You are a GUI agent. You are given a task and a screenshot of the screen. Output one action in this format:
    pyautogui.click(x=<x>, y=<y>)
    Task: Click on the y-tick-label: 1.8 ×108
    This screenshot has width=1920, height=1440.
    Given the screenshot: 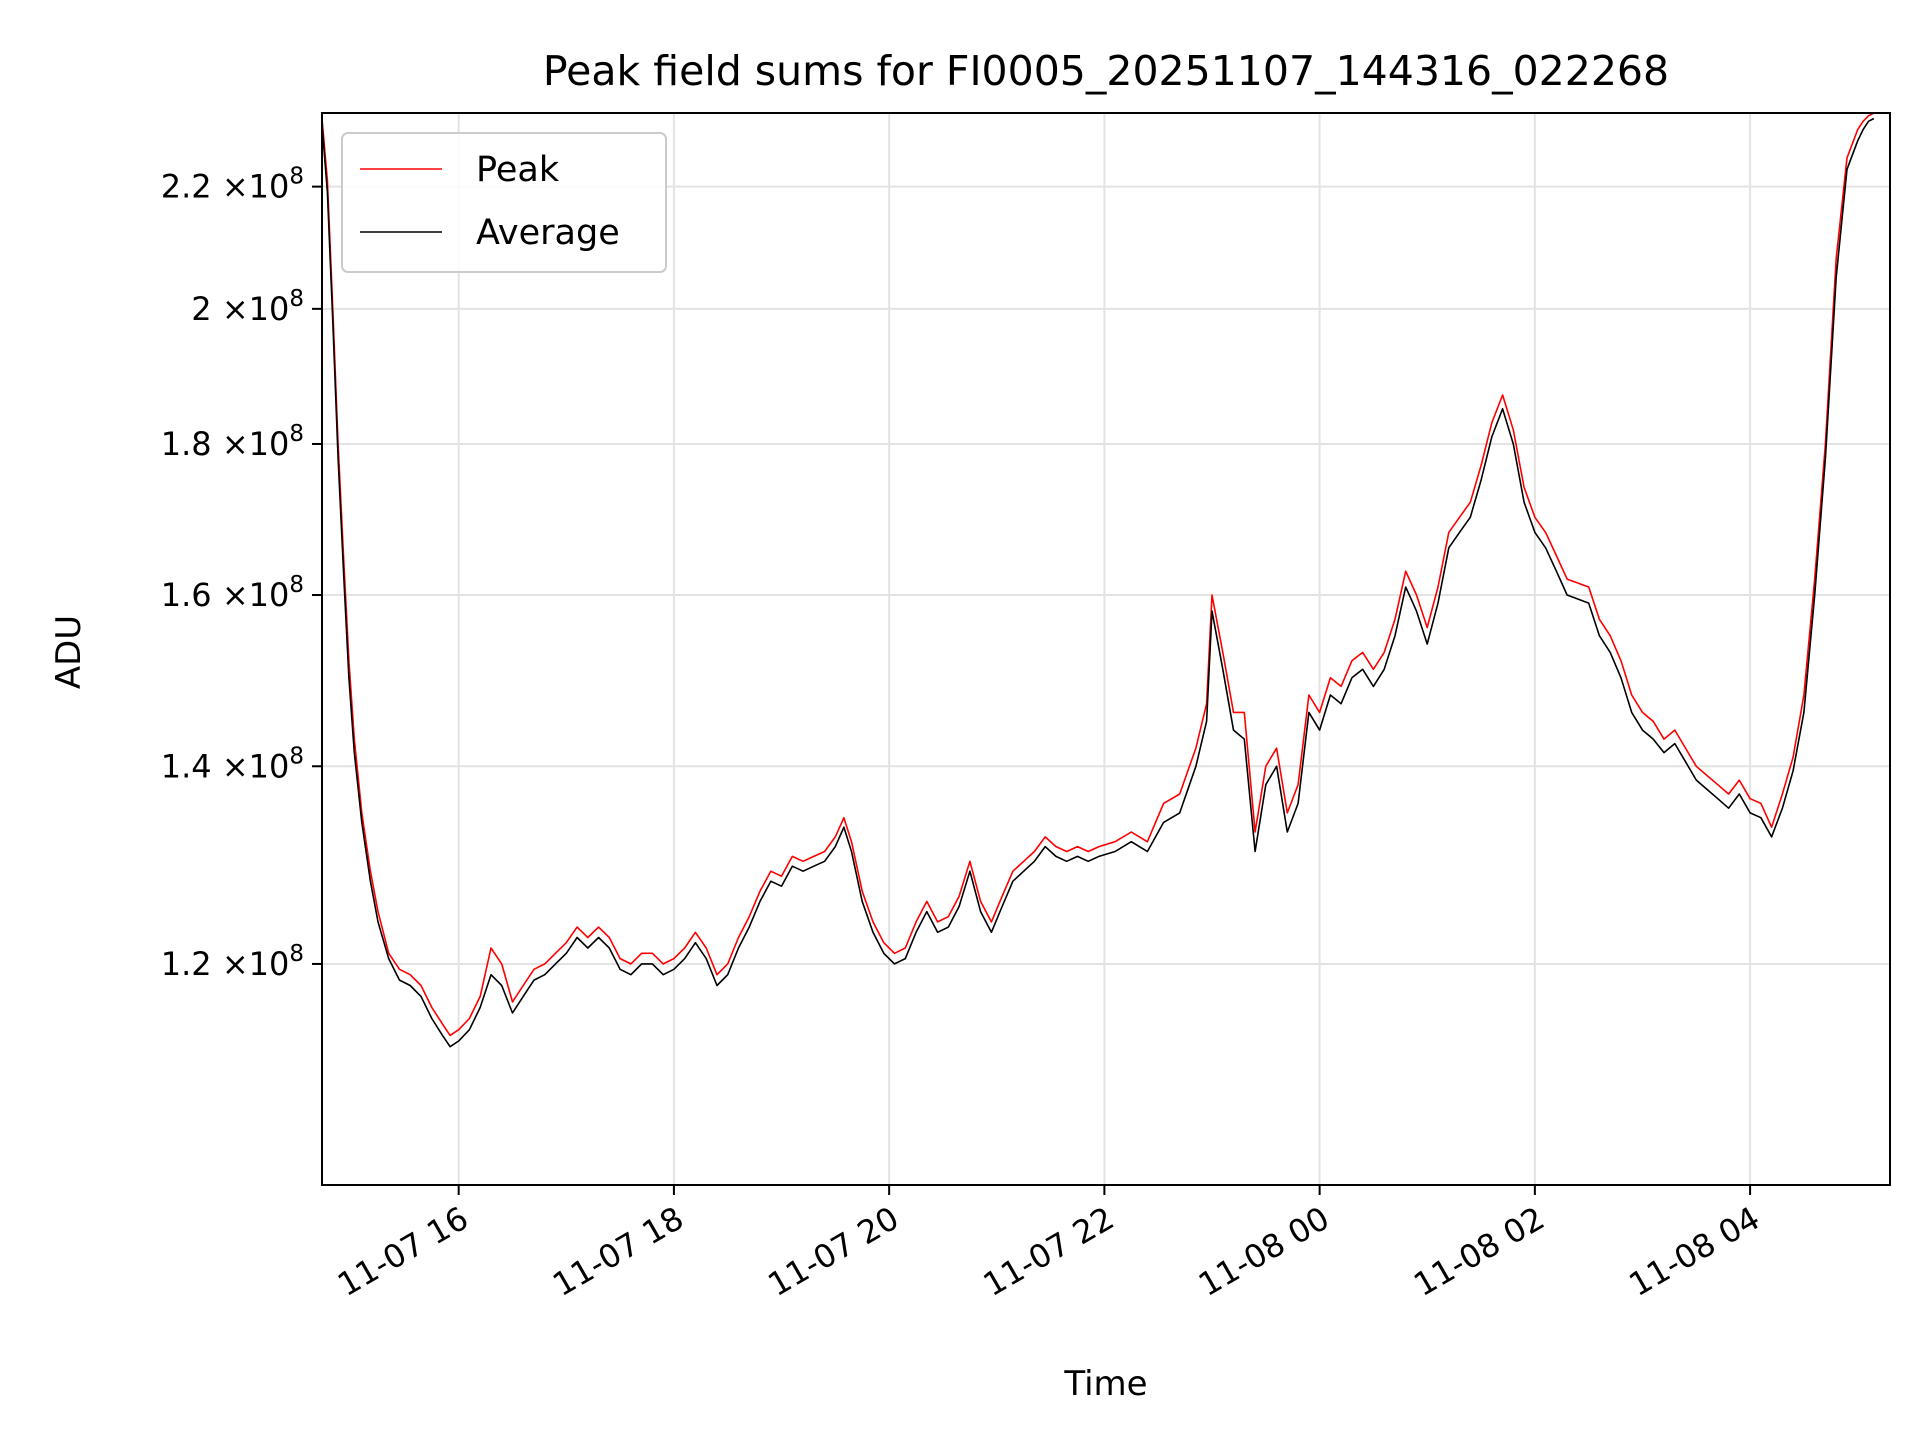 What is the action you would take?
    pyautogui.click(x=232, y=442)
    